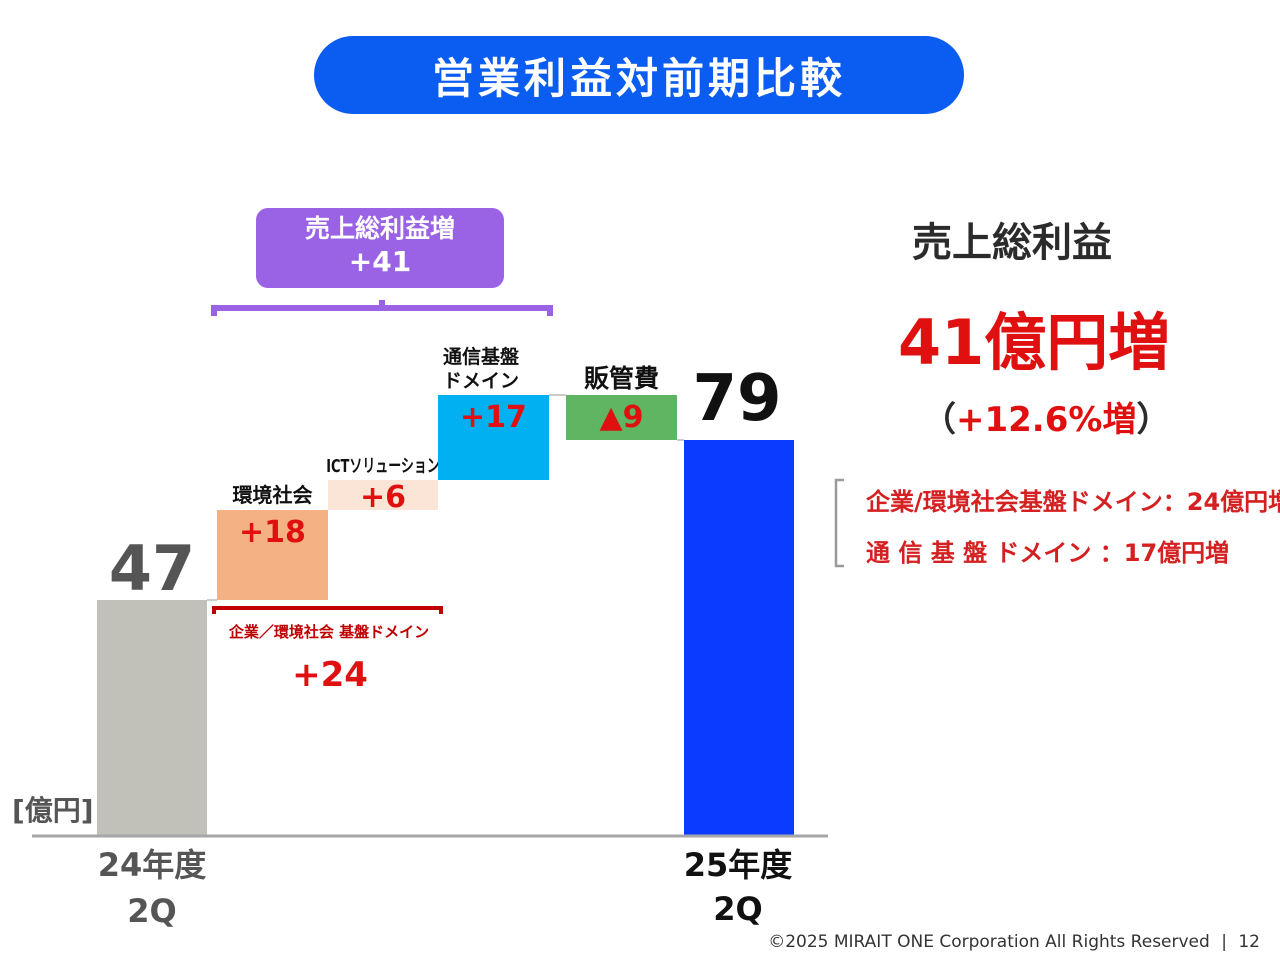 This screenshot has width=1280, height=960. I want to click on subtotal-value: +24, so click(330, 675).